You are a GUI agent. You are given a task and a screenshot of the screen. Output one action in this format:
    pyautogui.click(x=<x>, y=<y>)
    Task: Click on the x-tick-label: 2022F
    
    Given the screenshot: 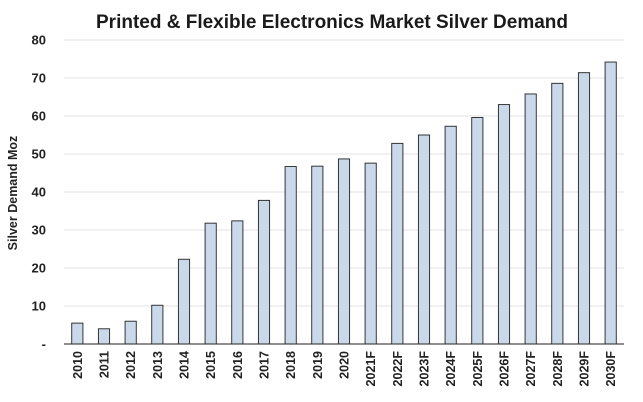 What is the action you would take?
    pyautogui.click(x=398, y=369)
    